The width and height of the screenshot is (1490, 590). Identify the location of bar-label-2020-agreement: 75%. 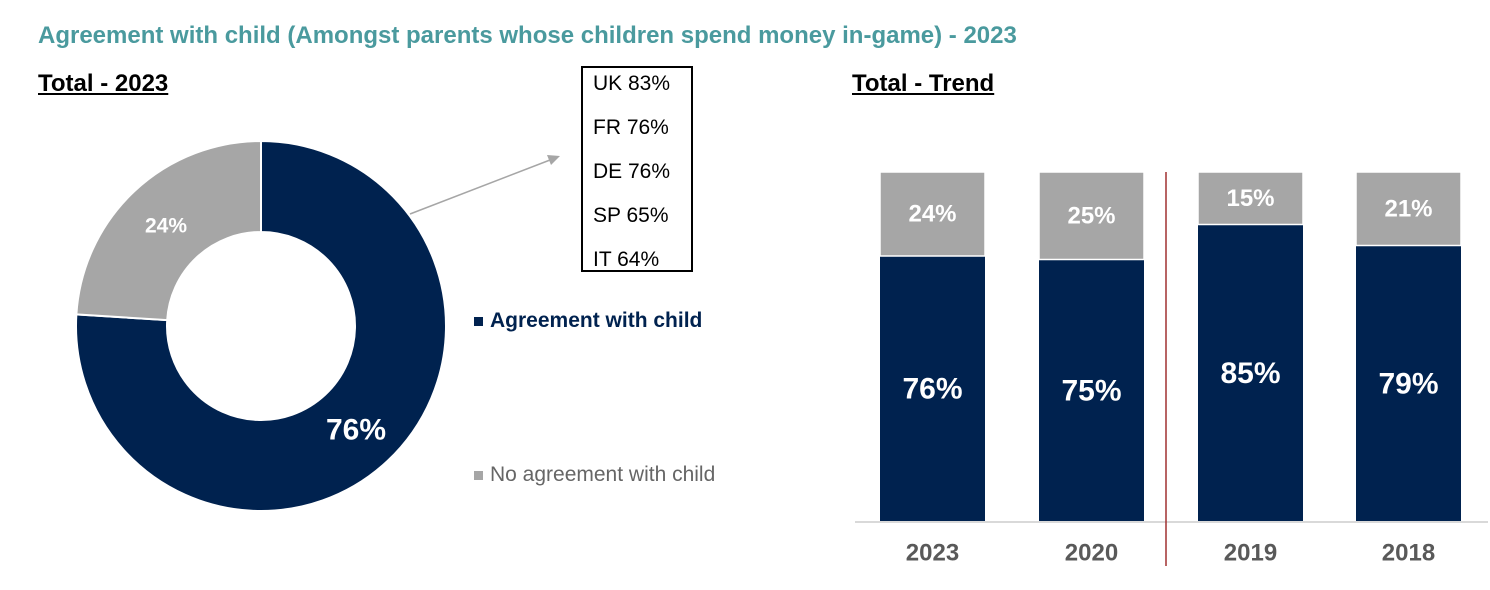
(1091, 390).